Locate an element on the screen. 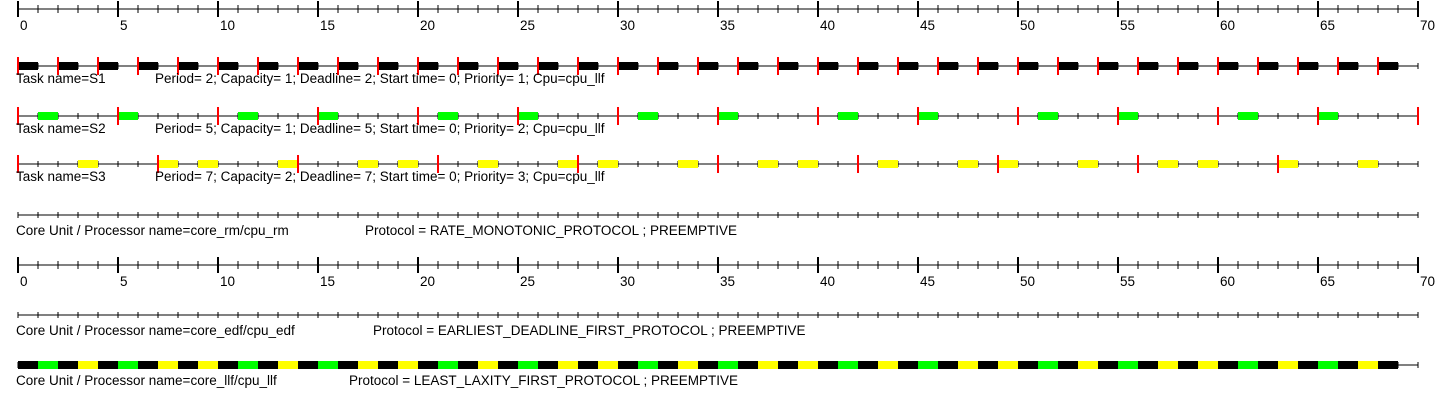 This screenshot has width=1453, height=401. task-3-name-label: Task name=S3 is located at coordinates (61, 176).